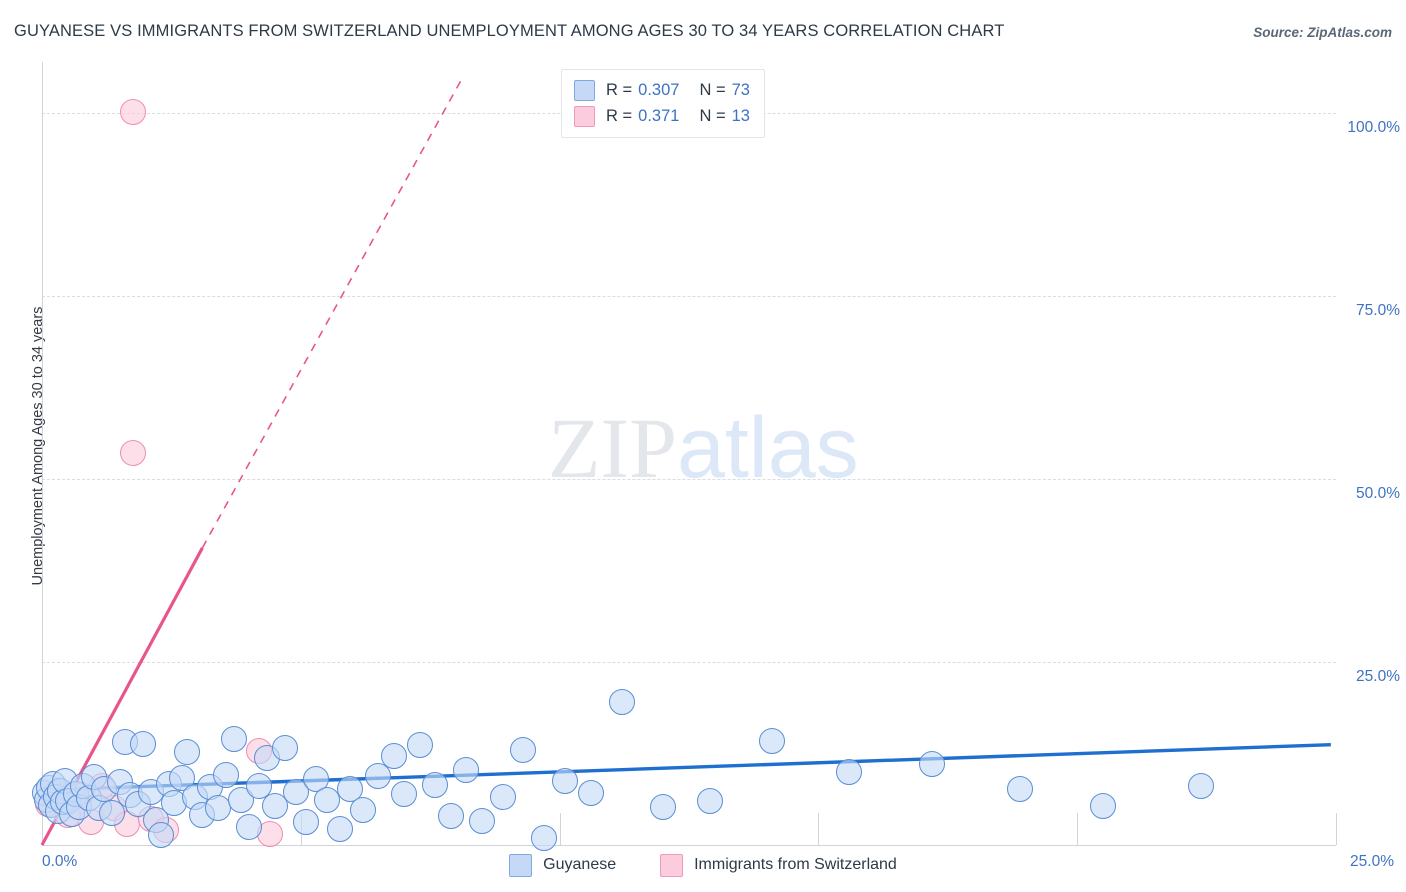 Image resolution: width=1406 pixels, height=892 pixels. Describe the element at coordinates (689, 662) in the screenshot. I see `gridline-25.0%` at that location.